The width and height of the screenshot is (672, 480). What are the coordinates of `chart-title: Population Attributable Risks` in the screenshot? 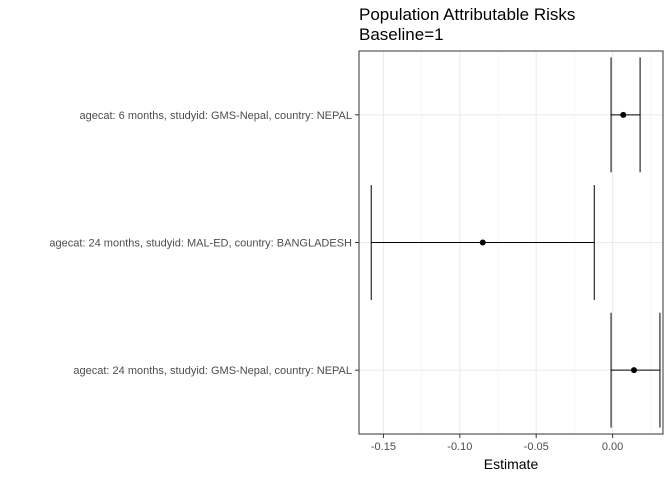 It's located at (467, 14).